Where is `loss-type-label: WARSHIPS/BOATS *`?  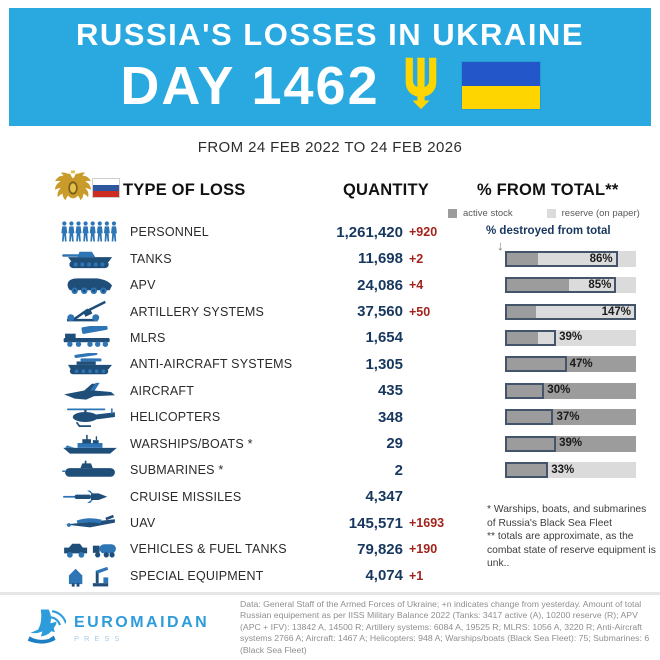 loss-type-label: WARSHIPS/BOATS * is located at coordinates (191, 443).